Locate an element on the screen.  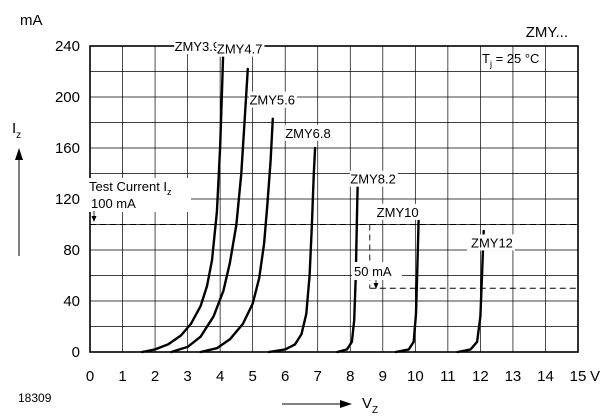
secondary-label-bg is located at coordinates (377, 271).